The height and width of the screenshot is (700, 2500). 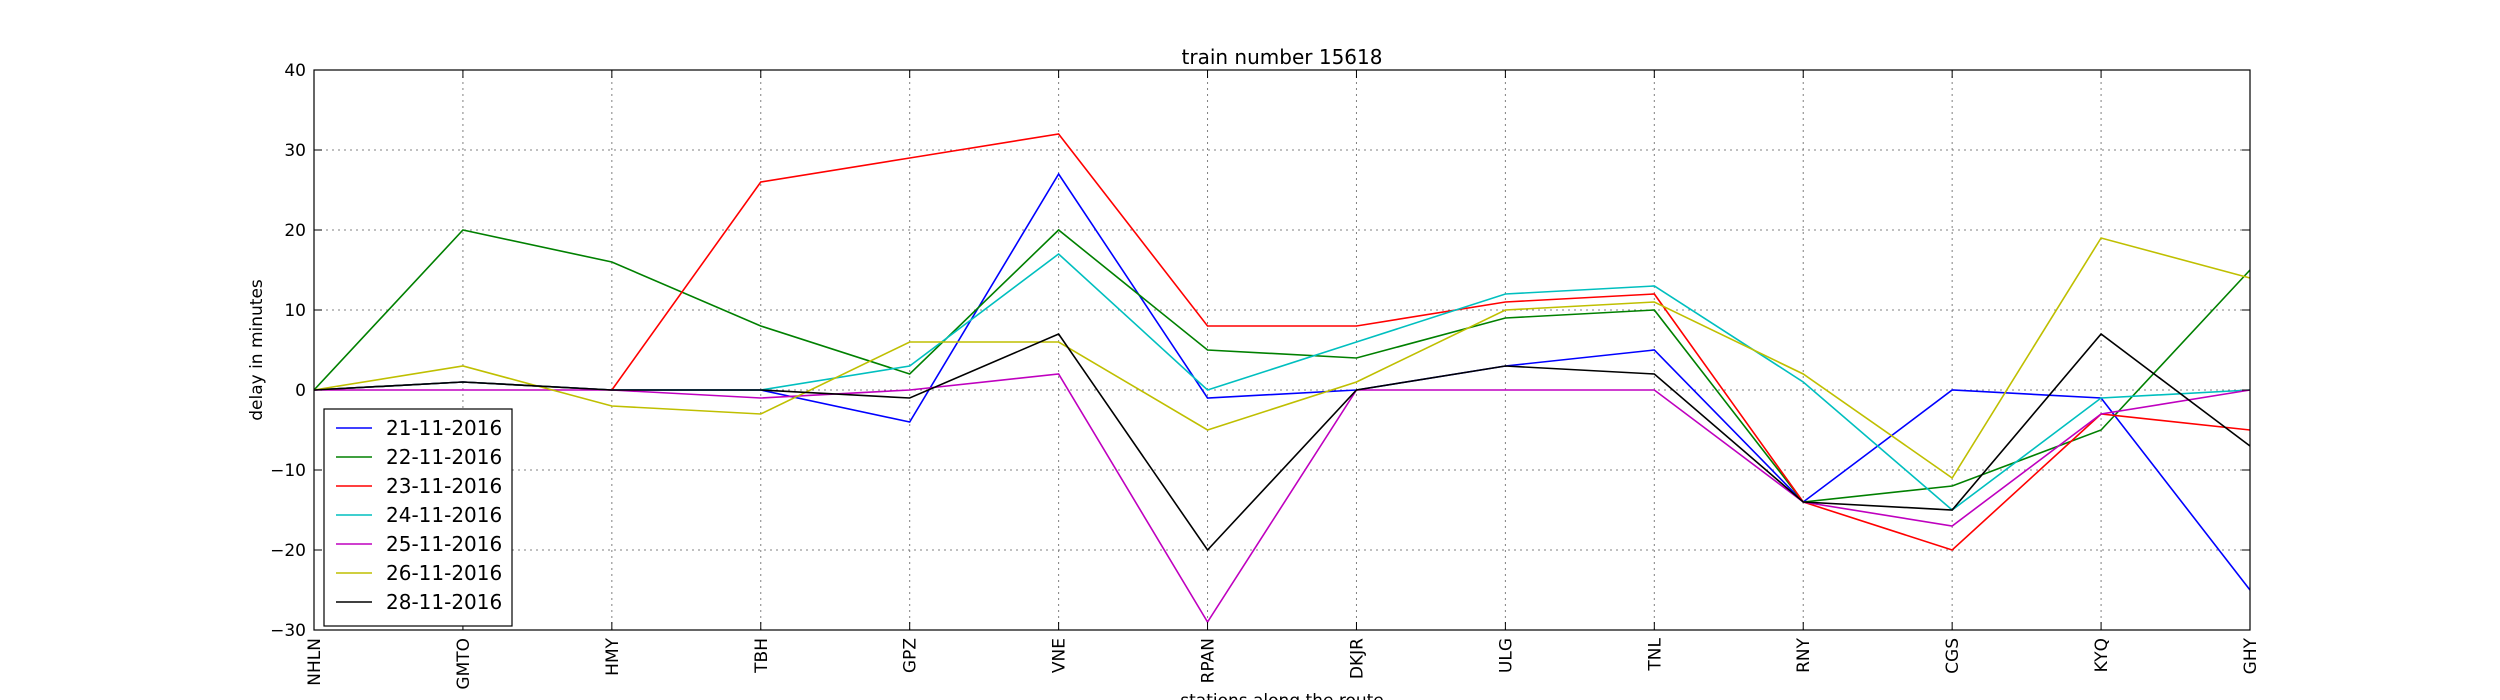 I want to click on x-tick-label: TNL, so click(x=1655, y=654).